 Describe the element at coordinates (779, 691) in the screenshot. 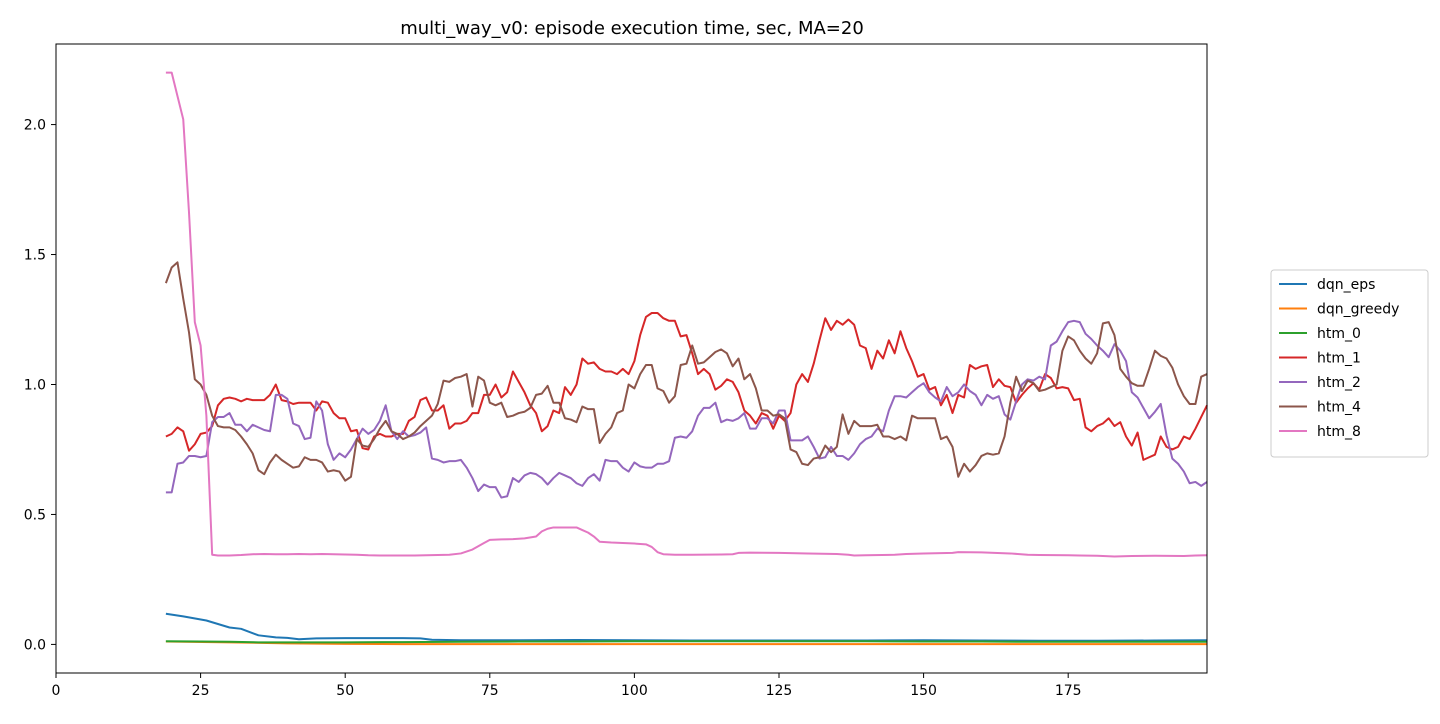

I see `x-tick-label: 125` at that location.